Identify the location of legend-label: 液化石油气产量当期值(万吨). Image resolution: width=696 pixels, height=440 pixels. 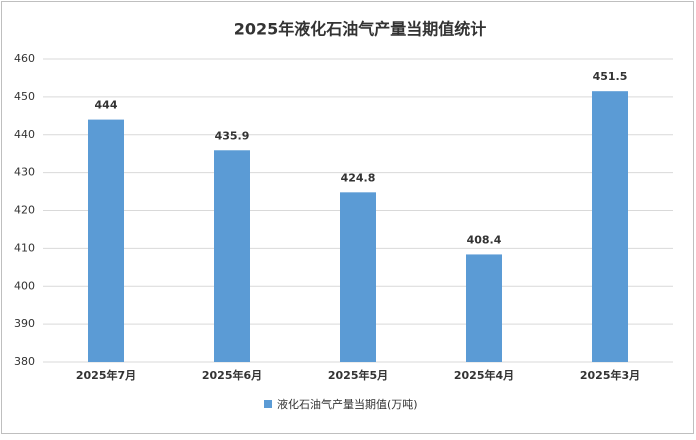
(347, 404).